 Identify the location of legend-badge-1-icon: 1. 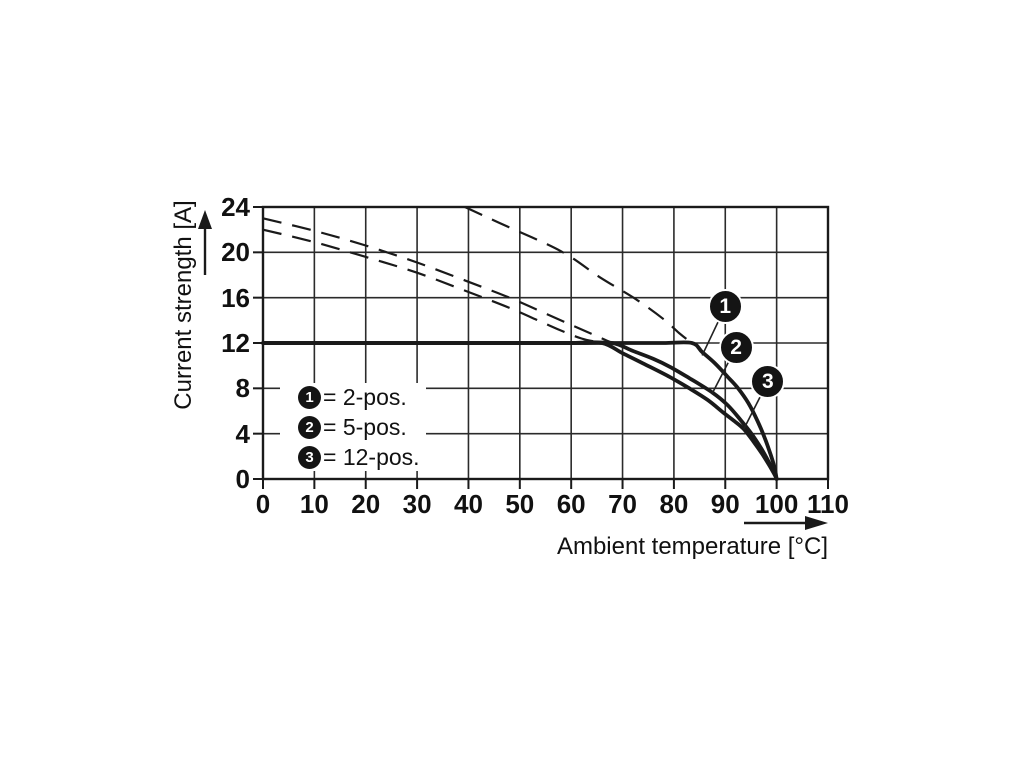
(309, 397).